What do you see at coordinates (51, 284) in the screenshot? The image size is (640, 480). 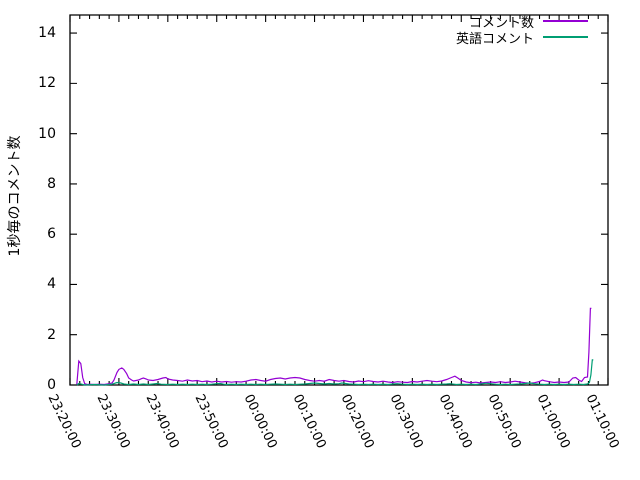 I see `y-tick-label: 4` at bounding box center [51, 284].